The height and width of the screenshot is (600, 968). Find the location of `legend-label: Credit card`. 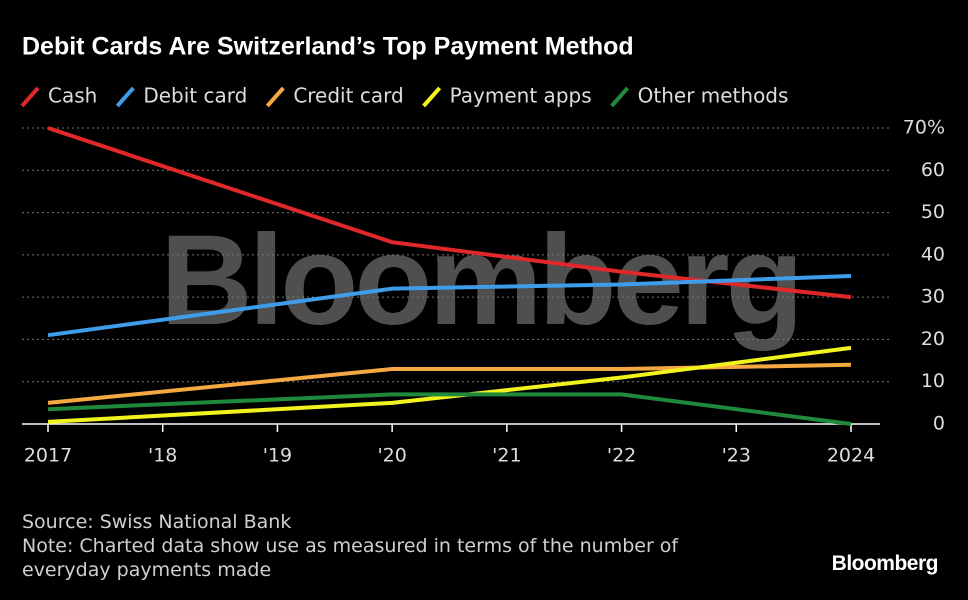

legend-label: Credit card is located at coordinates (348, 96).